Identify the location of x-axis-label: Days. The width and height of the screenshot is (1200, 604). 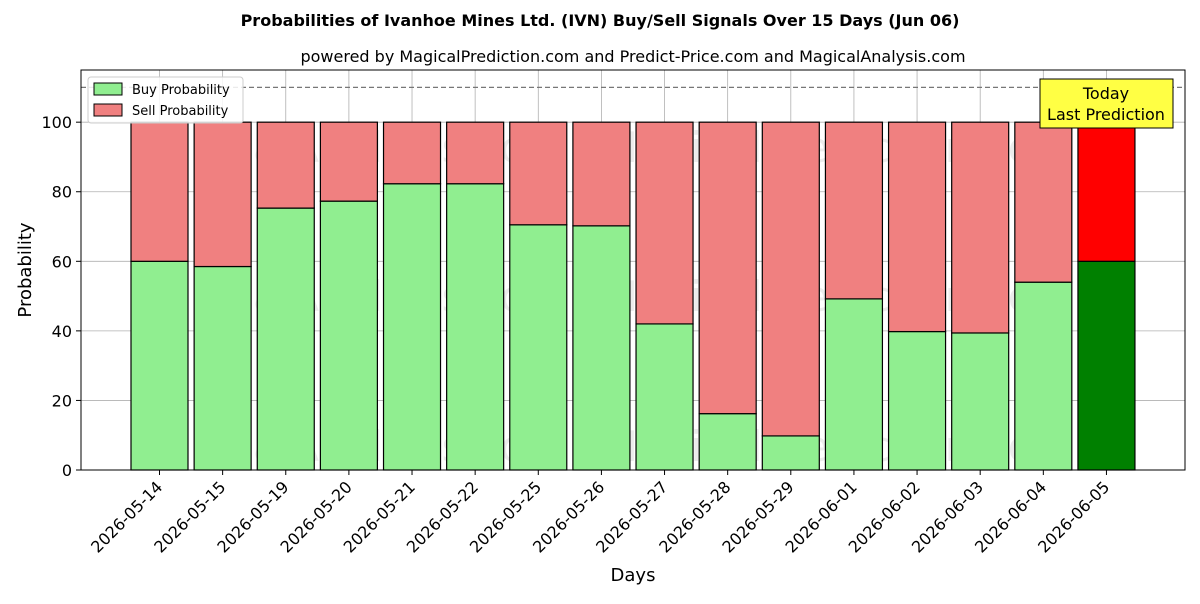
(633, 575).